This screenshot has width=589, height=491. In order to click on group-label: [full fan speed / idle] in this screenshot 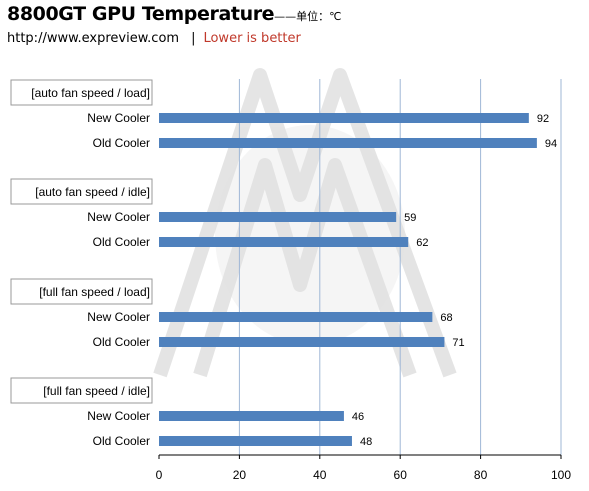, I will do `click(96, 391)`.